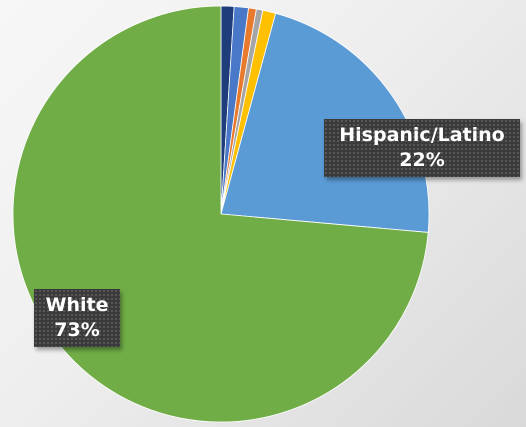 Image resolution: width=526 pixels, height=427 pixels. I want to click on data-label-white-value: 73%, so click(77, 330).